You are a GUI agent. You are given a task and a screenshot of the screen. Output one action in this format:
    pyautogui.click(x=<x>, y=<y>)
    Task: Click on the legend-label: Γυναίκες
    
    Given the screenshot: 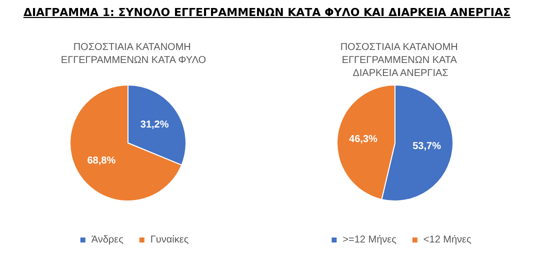 What is the action you would take?
    pyautogui.click(x=169, y=240)
    